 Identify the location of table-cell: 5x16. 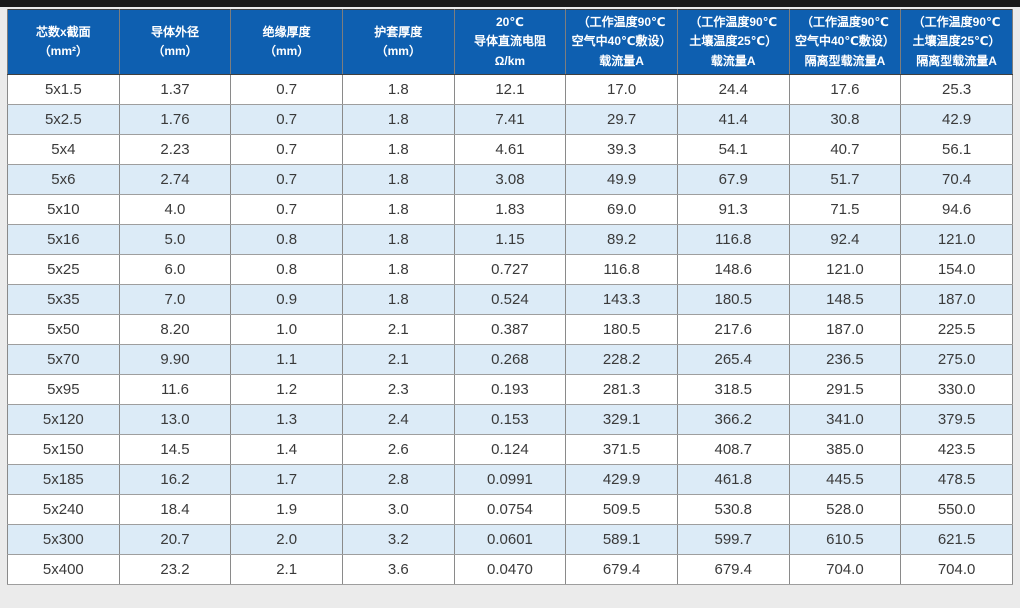
(63, 239).